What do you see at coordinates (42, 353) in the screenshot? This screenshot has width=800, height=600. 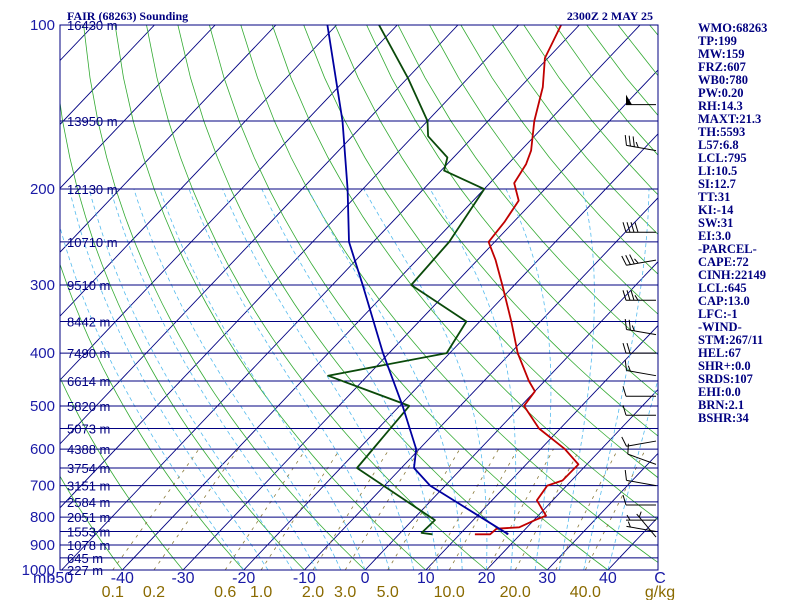 I see `pressure-label: 400` at bounding box center [42, 353].